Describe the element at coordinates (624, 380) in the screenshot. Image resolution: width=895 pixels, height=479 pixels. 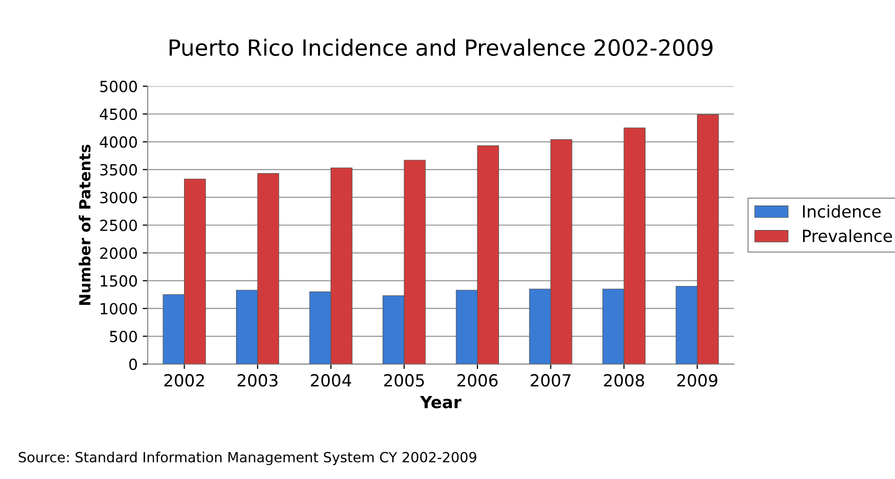
I see `x-tick-label: 2008` at that location.